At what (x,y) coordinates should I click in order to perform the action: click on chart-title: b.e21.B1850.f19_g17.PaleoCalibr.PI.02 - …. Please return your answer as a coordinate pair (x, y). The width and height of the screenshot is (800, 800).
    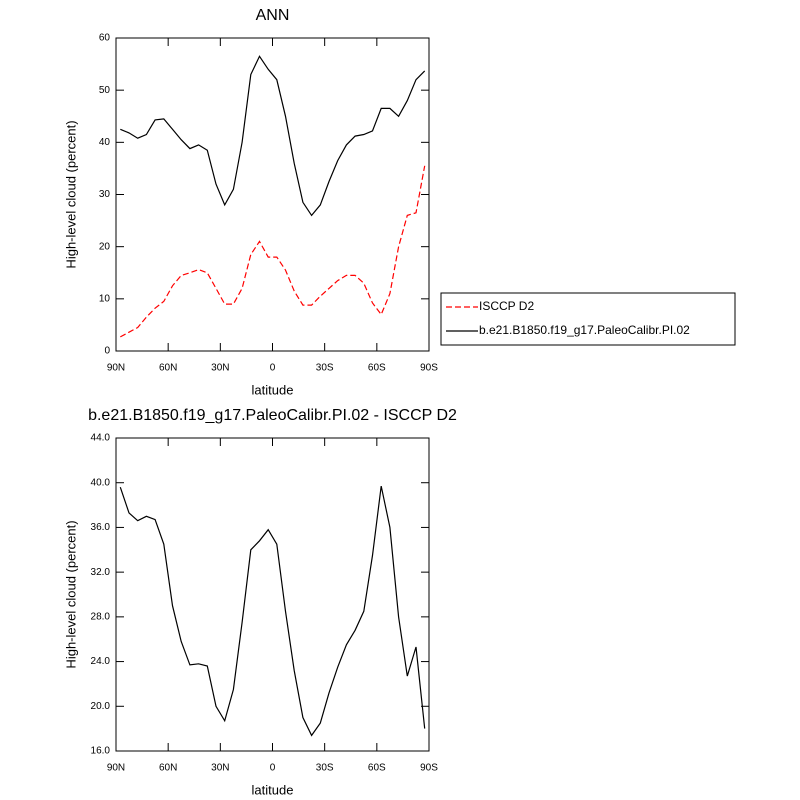
    Looking at the image, I should click on (272, 415).